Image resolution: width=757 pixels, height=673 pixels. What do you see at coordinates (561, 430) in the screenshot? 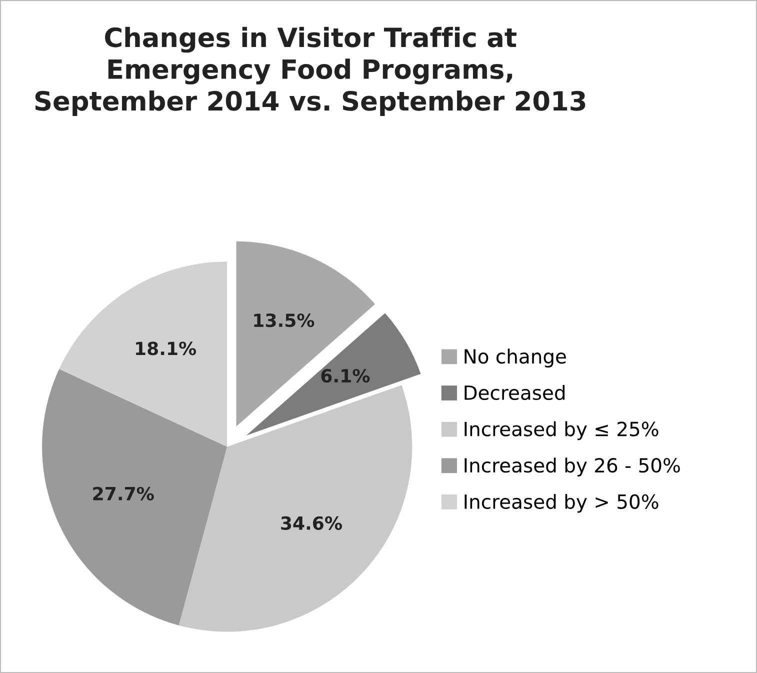
I see `legend-label: Increased by ≤ 25%` at bounding box center [561, 430].